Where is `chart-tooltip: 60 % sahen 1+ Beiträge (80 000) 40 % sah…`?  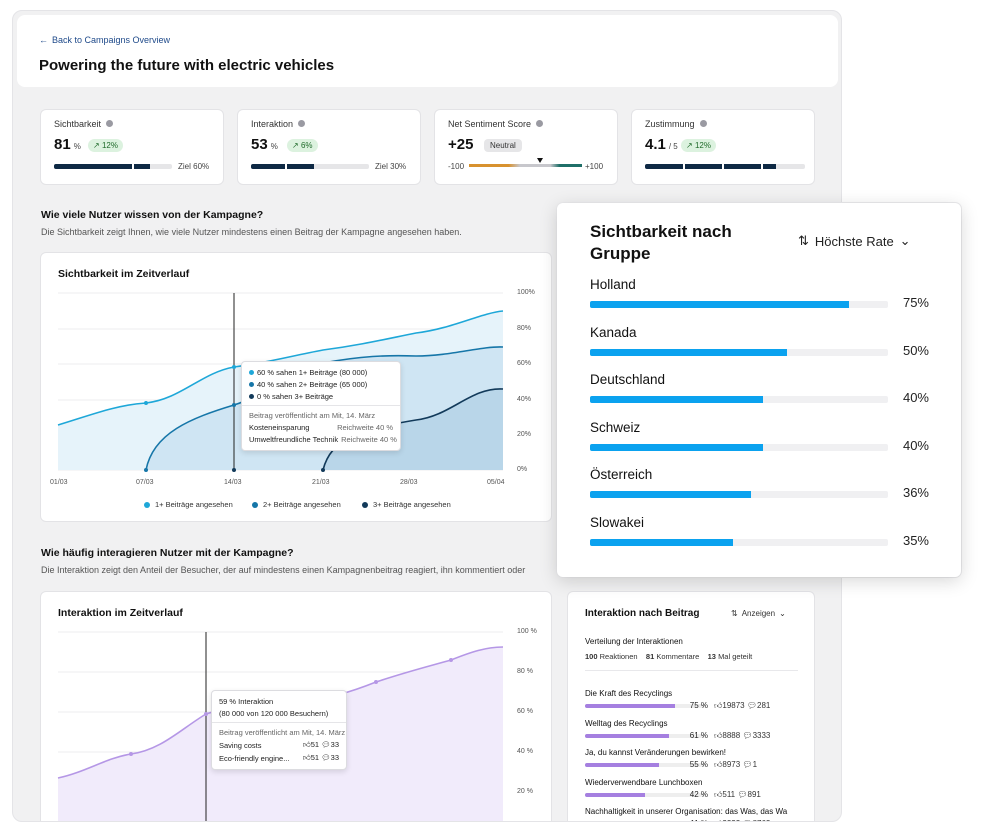
chart-tooltip: 60 % sahen 1+ Beiträge (80 000) 40 % sah… is located at coordinates (321, 406).